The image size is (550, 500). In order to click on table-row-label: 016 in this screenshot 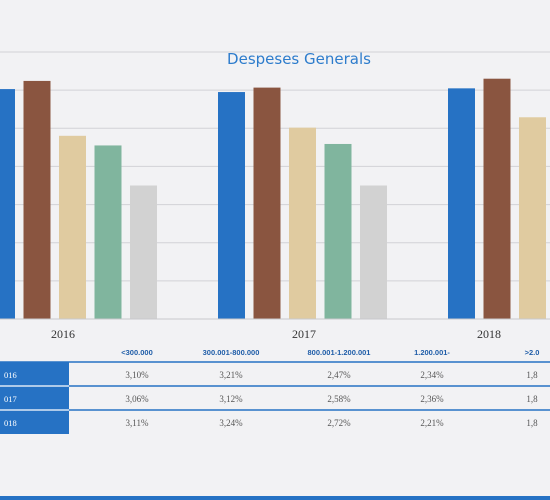, I will do `click(10, 375)`.